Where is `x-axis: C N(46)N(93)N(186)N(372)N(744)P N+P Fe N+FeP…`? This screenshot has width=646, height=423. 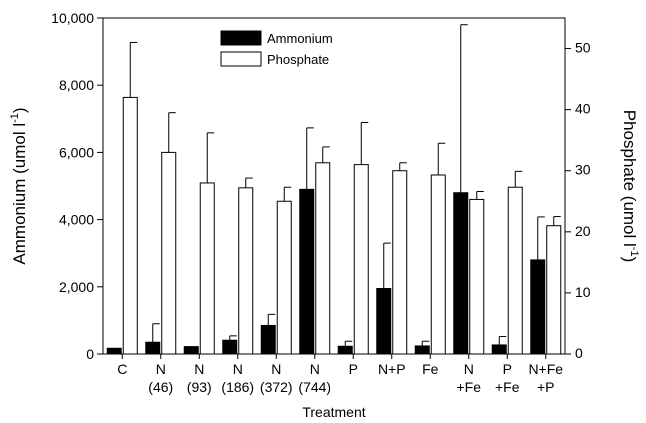 x-axis: C N(46)N(93)N(186)N(372)N(744)P N+P Fe N+FeP… is located at coordinates (340, 374).